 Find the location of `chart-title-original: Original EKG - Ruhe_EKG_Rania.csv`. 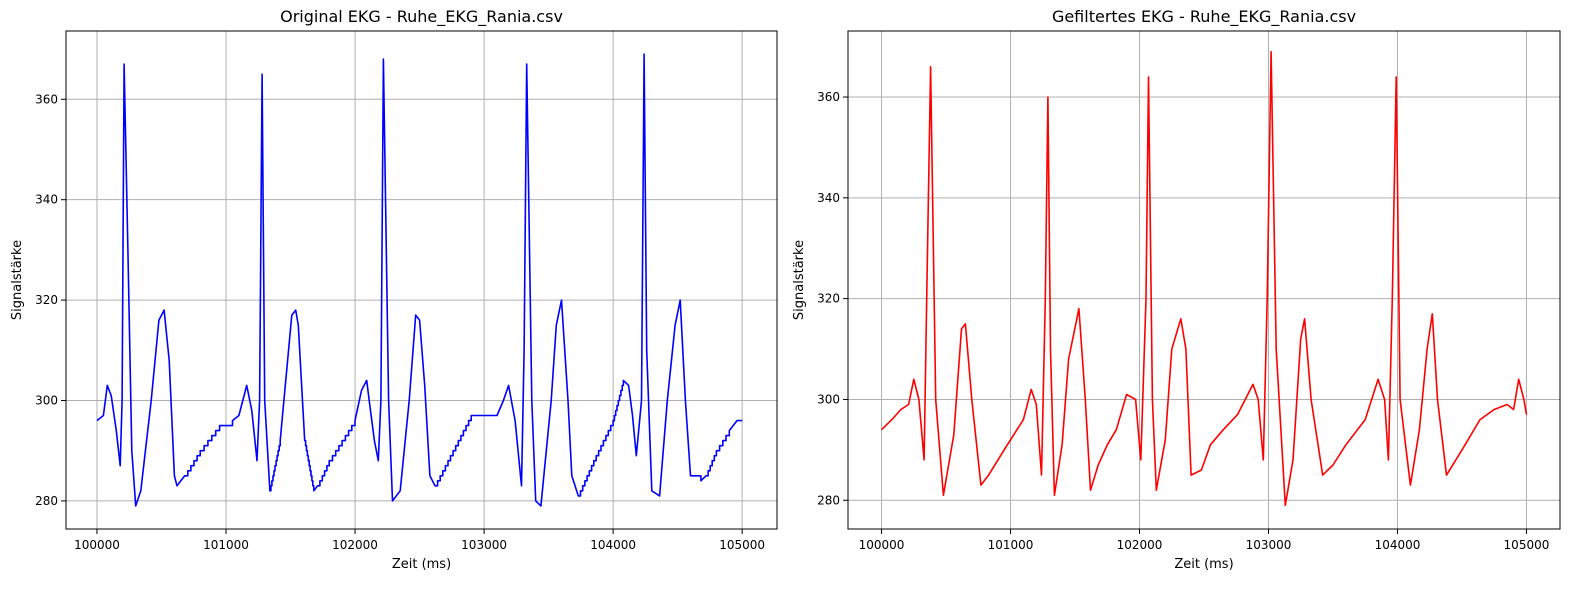

chart-title-original: Original EKG - Ruhe_EKG_Rania.csv is located at coordinates (421, 17).